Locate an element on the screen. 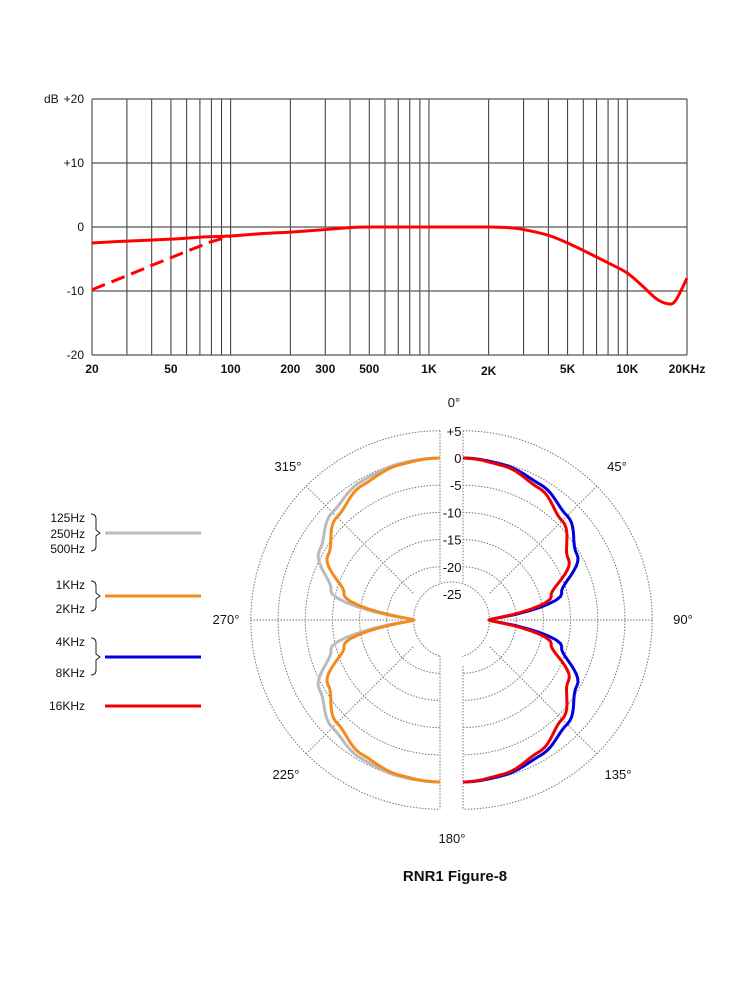  angle-label: 270° is located at coordinates (226, 619).